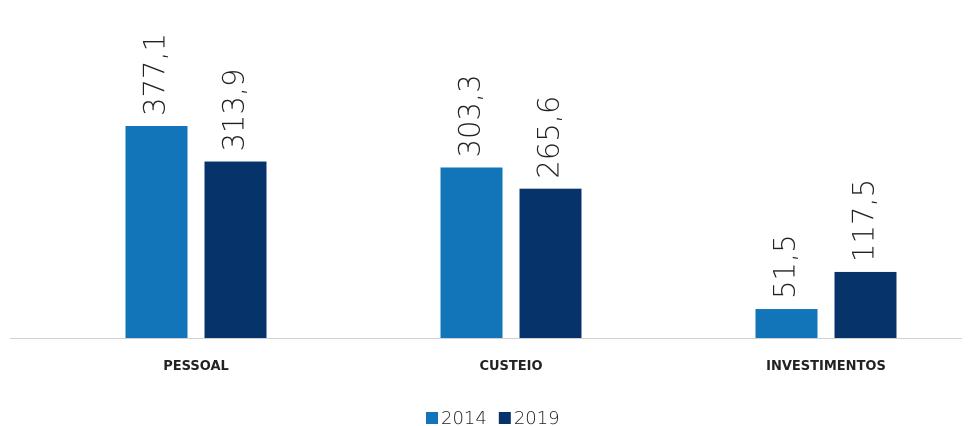  Describe the element at coordinates (470, 115) in the screenshot. I see `data-label: 303,3` at that location.